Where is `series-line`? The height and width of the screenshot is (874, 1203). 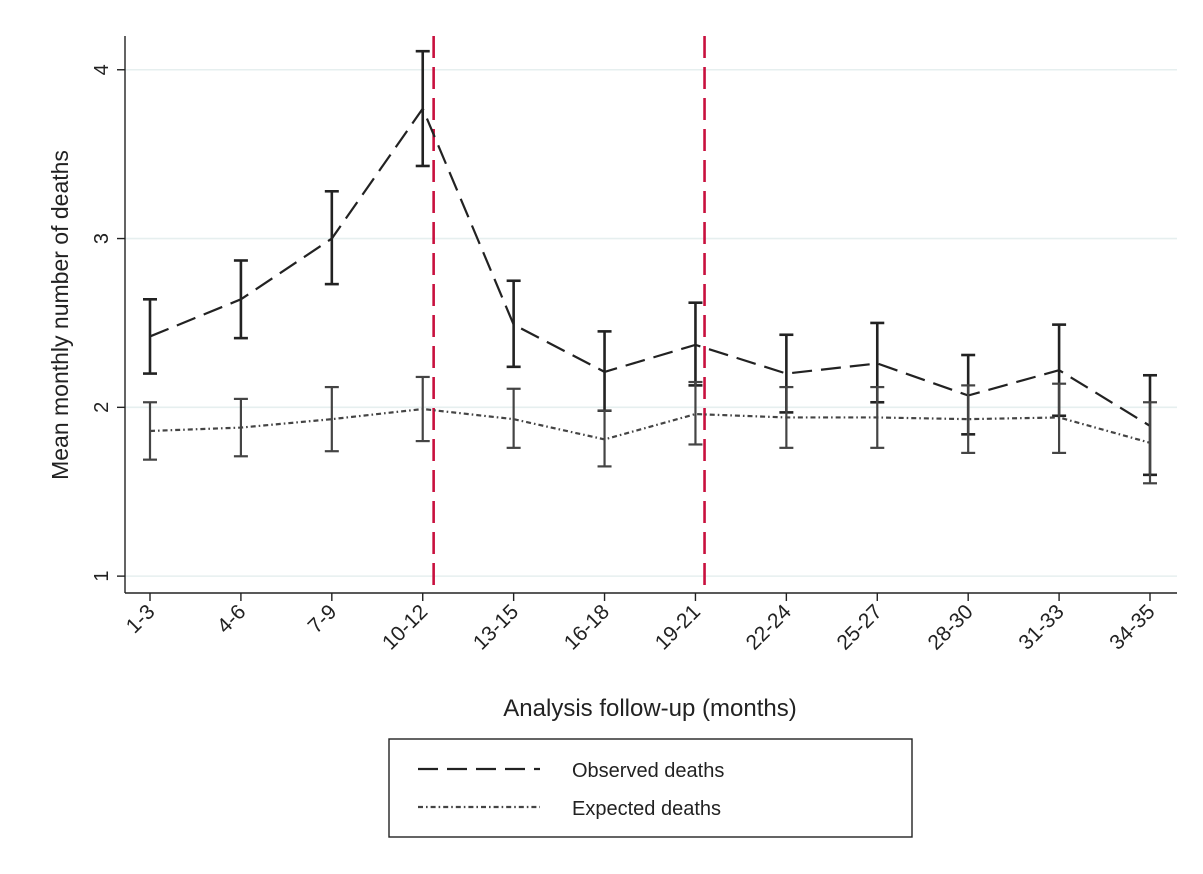
series-line is located at coordinates (650, 425).